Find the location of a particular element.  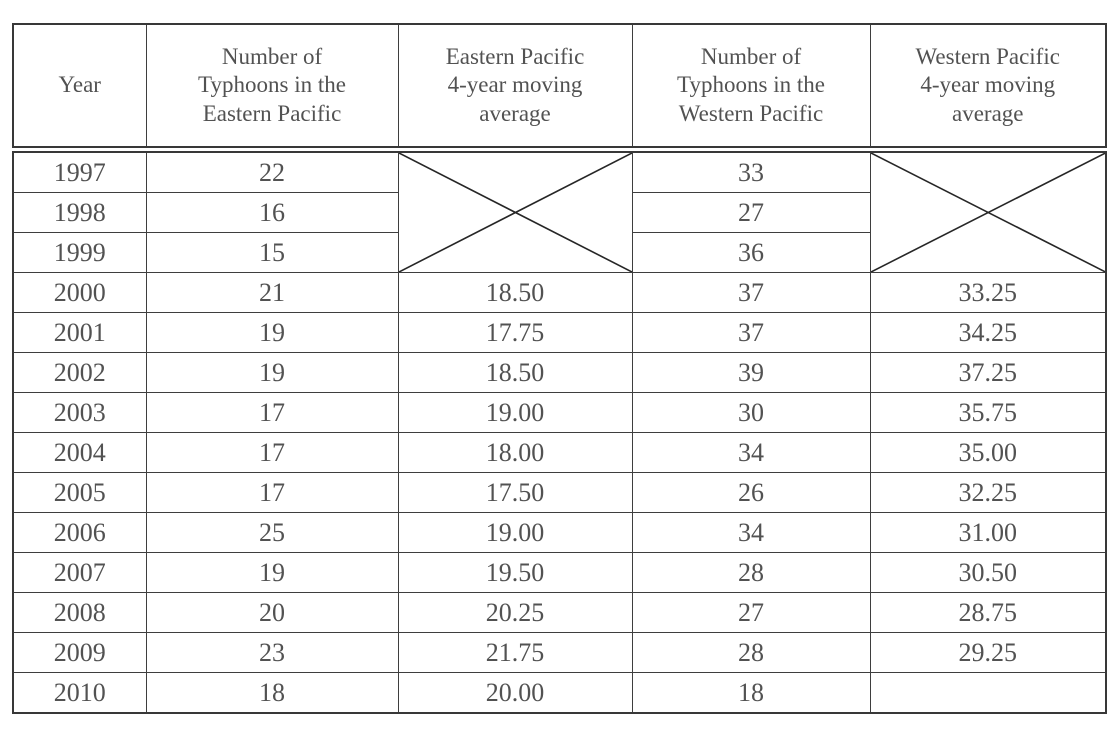

eastern-ma-cell: 17.50 is located at coordinates (515, 492).